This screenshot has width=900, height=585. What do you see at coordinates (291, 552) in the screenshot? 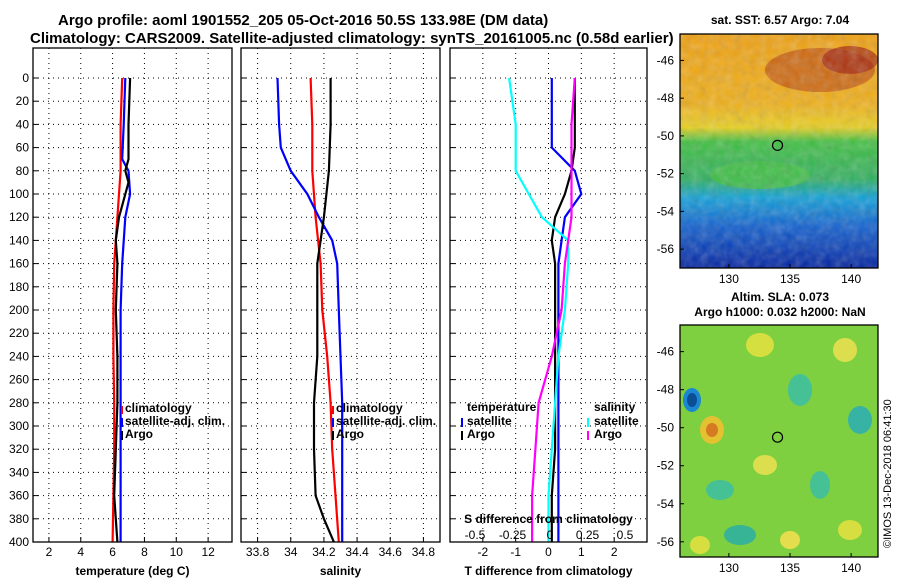
I see `x-tick-label: 34` at bounding box center [291, 552].